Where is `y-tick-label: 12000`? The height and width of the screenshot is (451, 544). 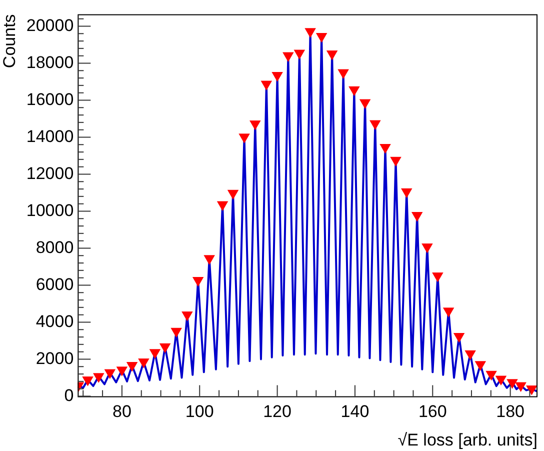
y-tick-label: 12000 is located at coordinates (50, 173).